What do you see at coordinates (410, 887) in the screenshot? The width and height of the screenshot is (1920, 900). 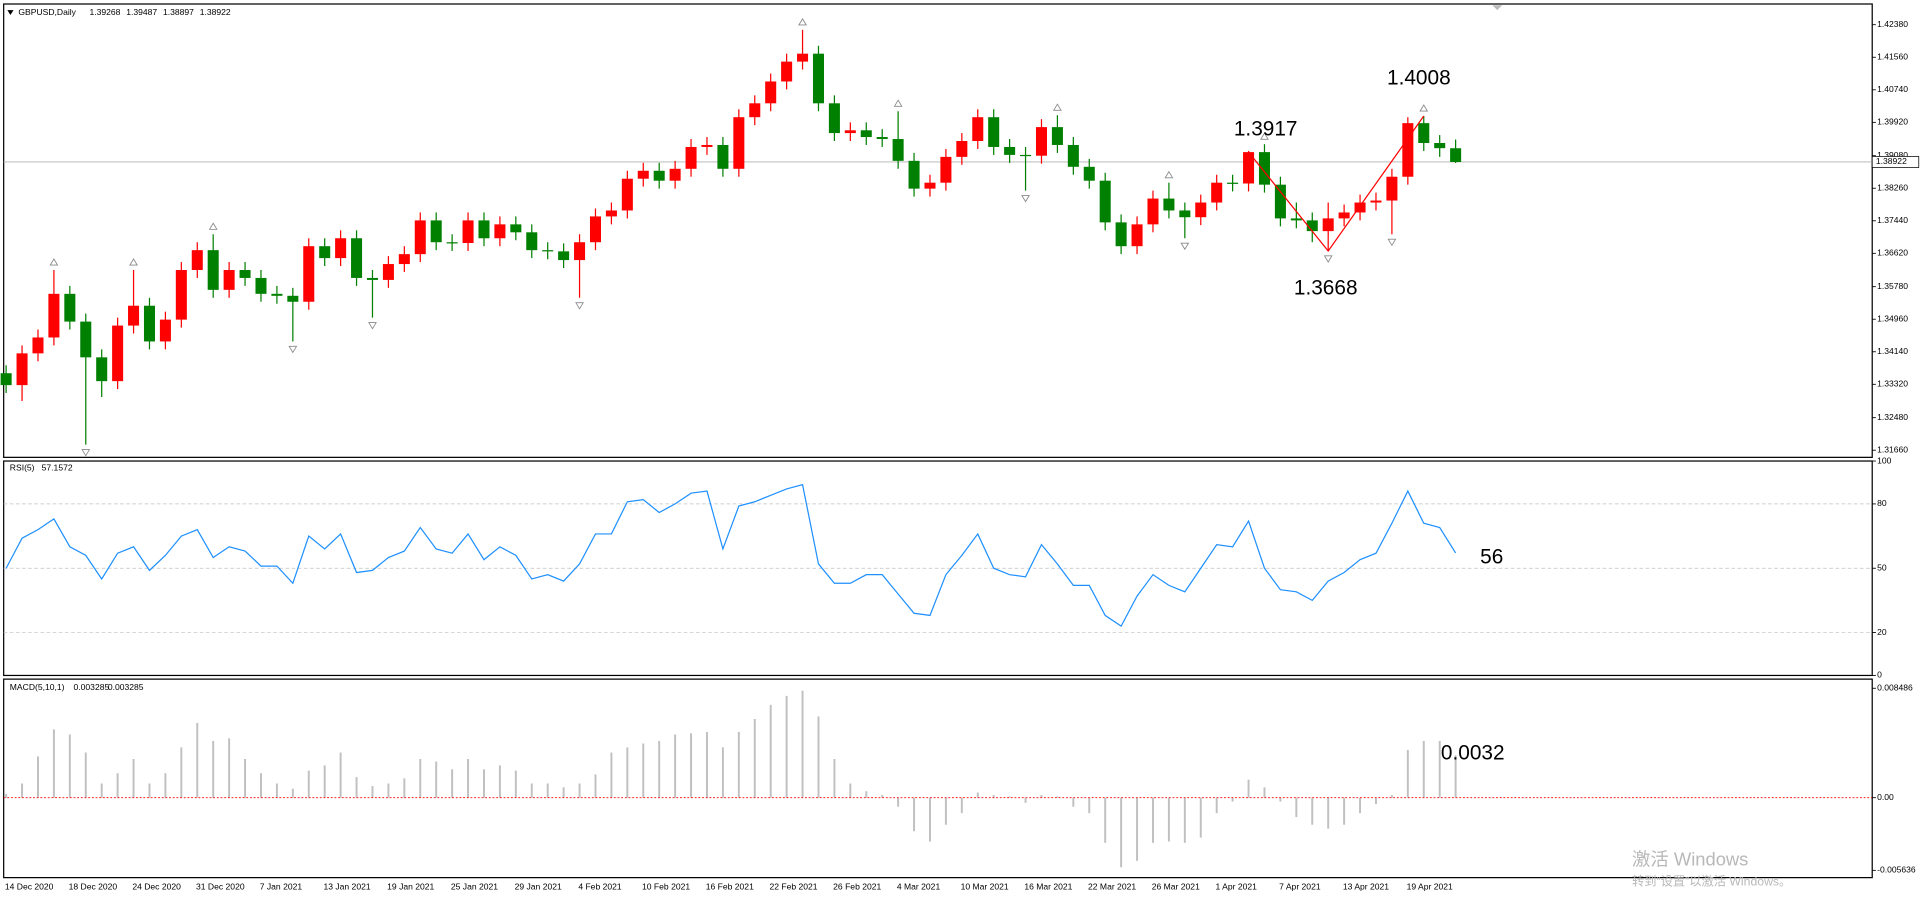 I see `x-tick-label: 19 Jan 2021` at bounding box center [410, 887].